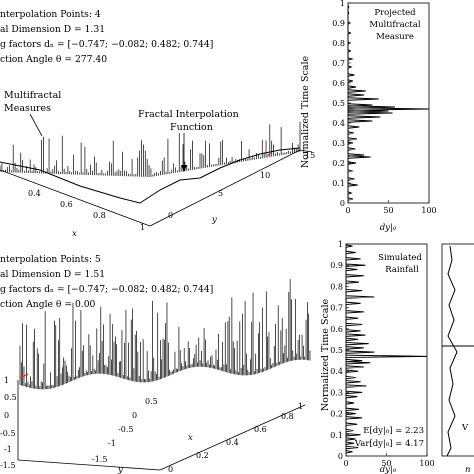  What do you see at coordinates (191, 127) in the screenshot?
I see `label-fif-2: Function` at bounding box center [191, 127].